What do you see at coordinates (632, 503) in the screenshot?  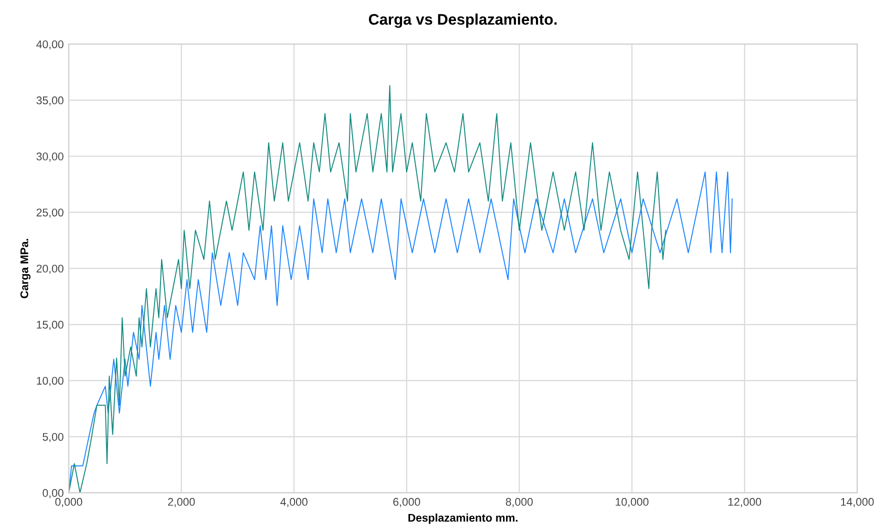 I see `x-tick-label: 10,000` at bounding box center [632, 503].